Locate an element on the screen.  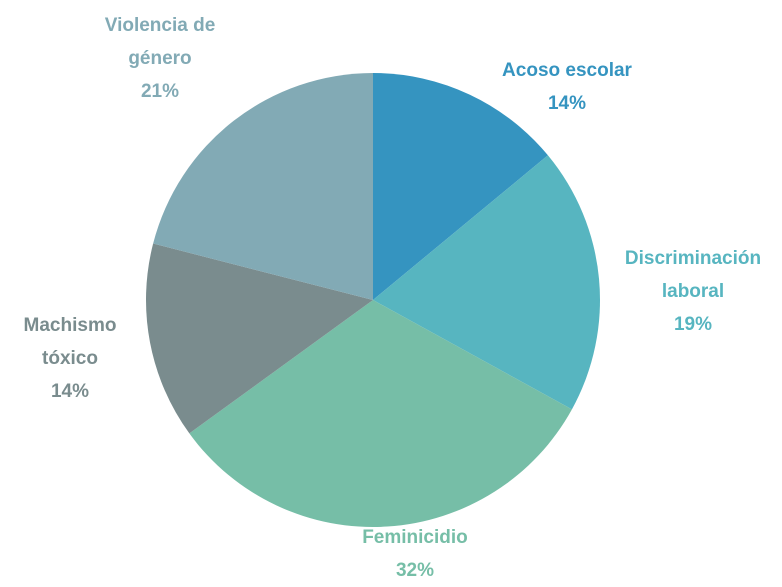
slice-percent: 32% is located at coordinates (415, 570).